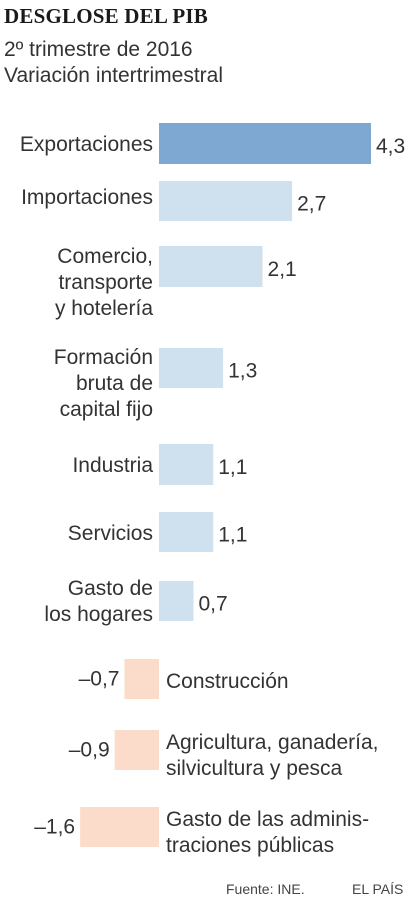 The width and height of the screenshot is (414, 906). I want to click on chart-subtitle-measure: Variación intertrimestral, so click(114, 75).